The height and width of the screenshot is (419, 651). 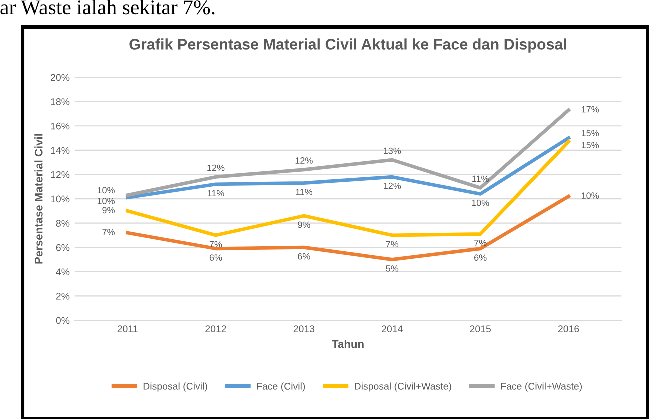 What do you see at coordinates (128, 329) in the screenshot?
I see `x-tick-label: 2011` at bounding box center [128, 329].